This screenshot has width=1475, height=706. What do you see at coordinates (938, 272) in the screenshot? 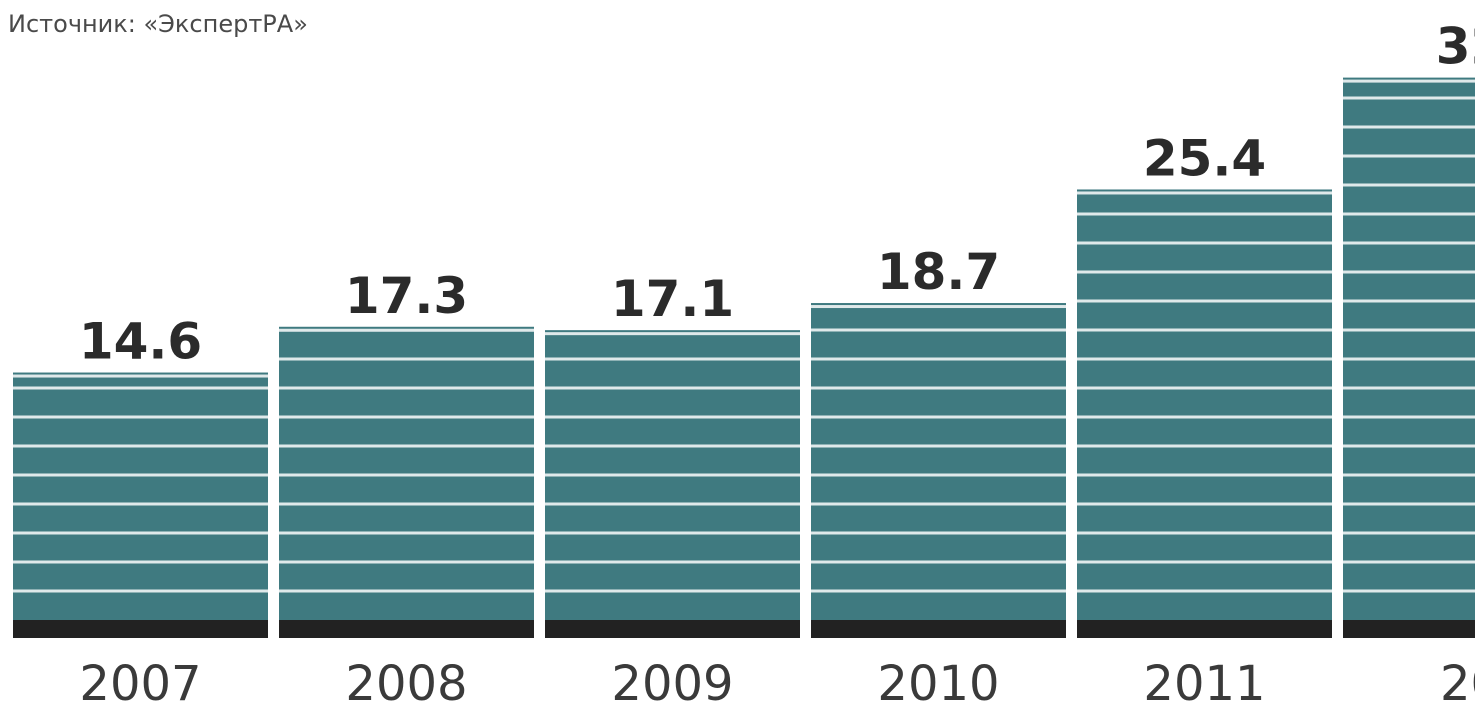
I see `bar-value-label: 18.7` at bounding box center [938, 272].